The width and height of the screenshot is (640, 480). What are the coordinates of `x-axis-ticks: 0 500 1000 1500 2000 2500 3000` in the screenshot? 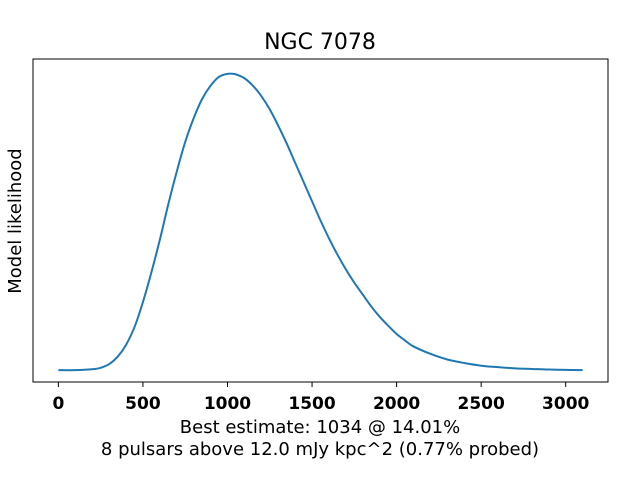 It's located at (321, 398).